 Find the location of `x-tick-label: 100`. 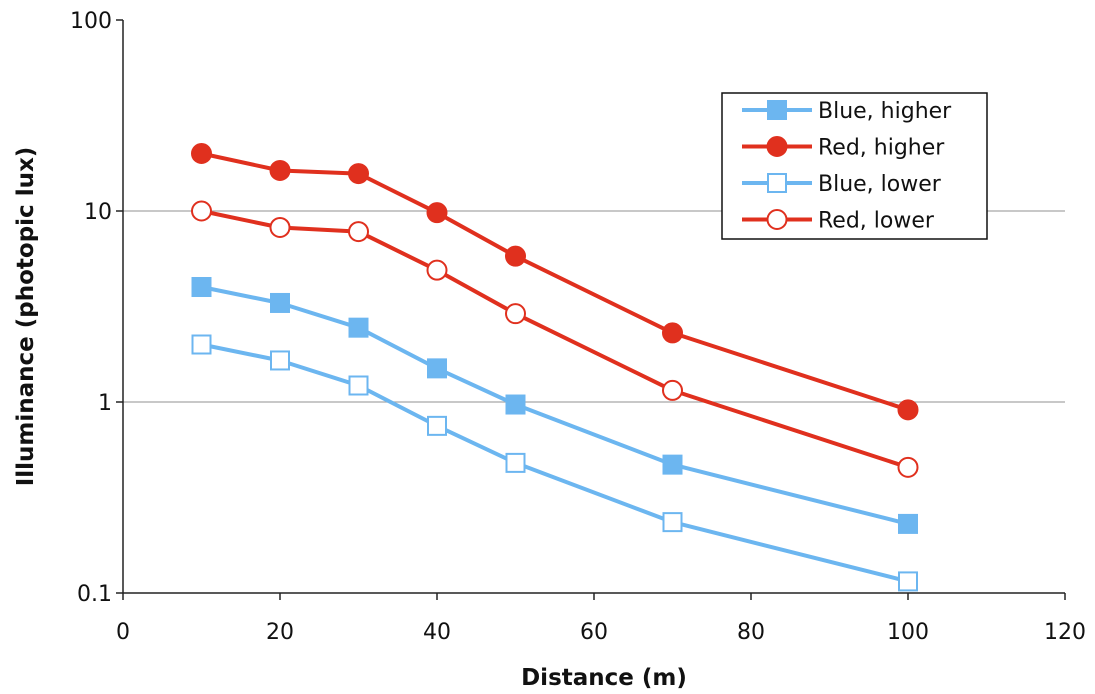

x-tick-label: 100 is located at coordinates (908, 632).